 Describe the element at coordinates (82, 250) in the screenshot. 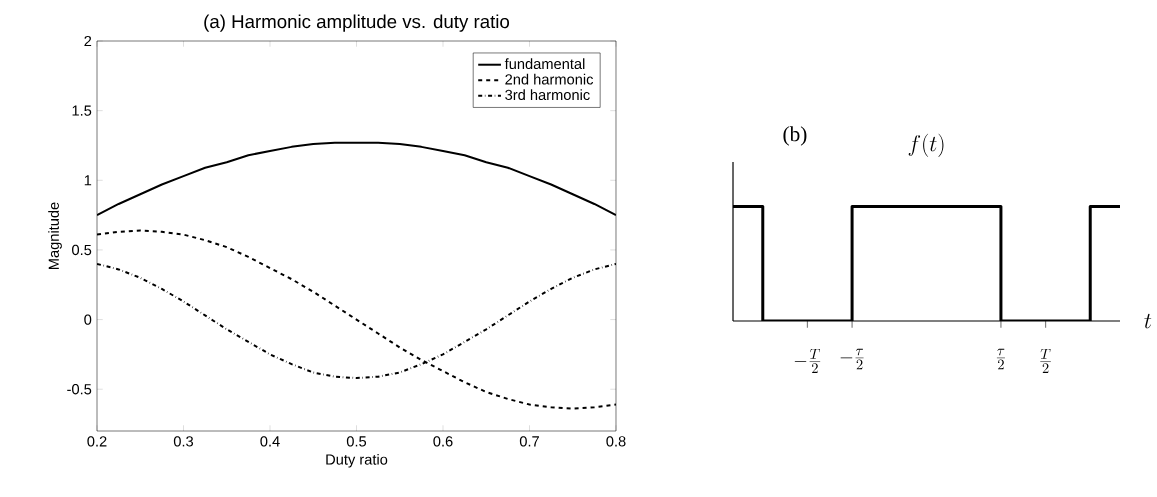

I see `y-tick-label: 0.5` at that location.